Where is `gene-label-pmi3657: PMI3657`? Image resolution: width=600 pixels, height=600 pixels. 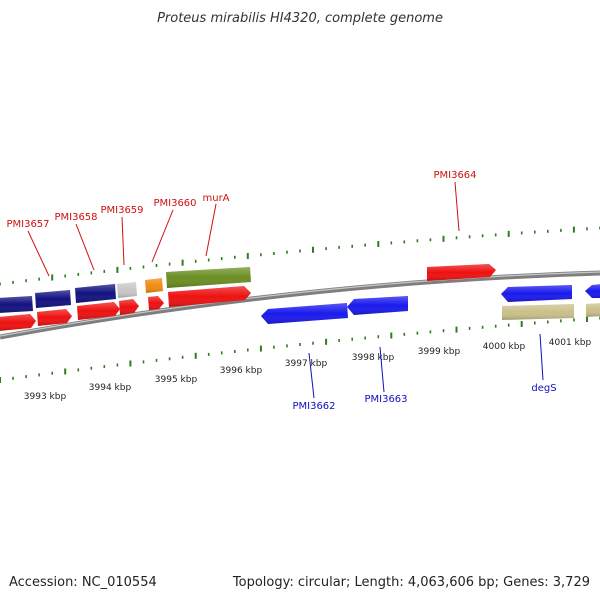
gene-label-pmi3657: PMI3657 is located at coordinates (27, 224).